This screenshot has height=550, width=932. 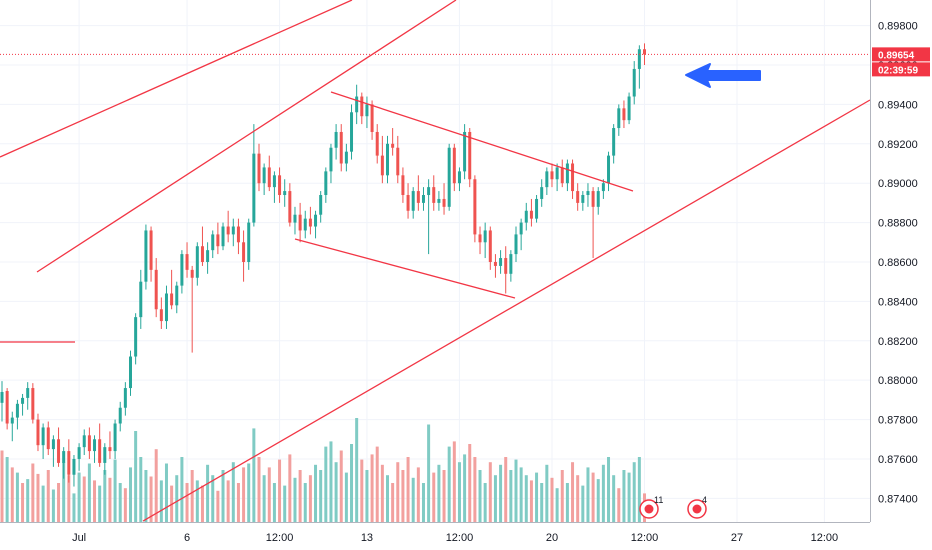 I want to click on flag-bottom-line, so click(x=405, y=268).